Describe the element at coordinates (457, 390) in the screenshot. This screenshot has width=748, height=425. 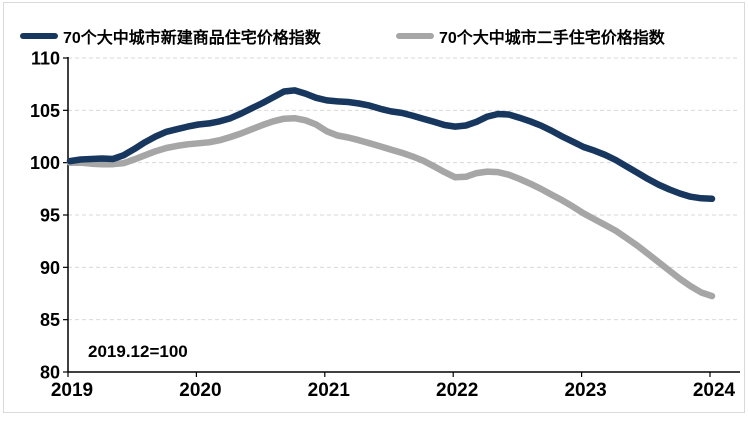
I see `x-tick-label: 2022` at that location.